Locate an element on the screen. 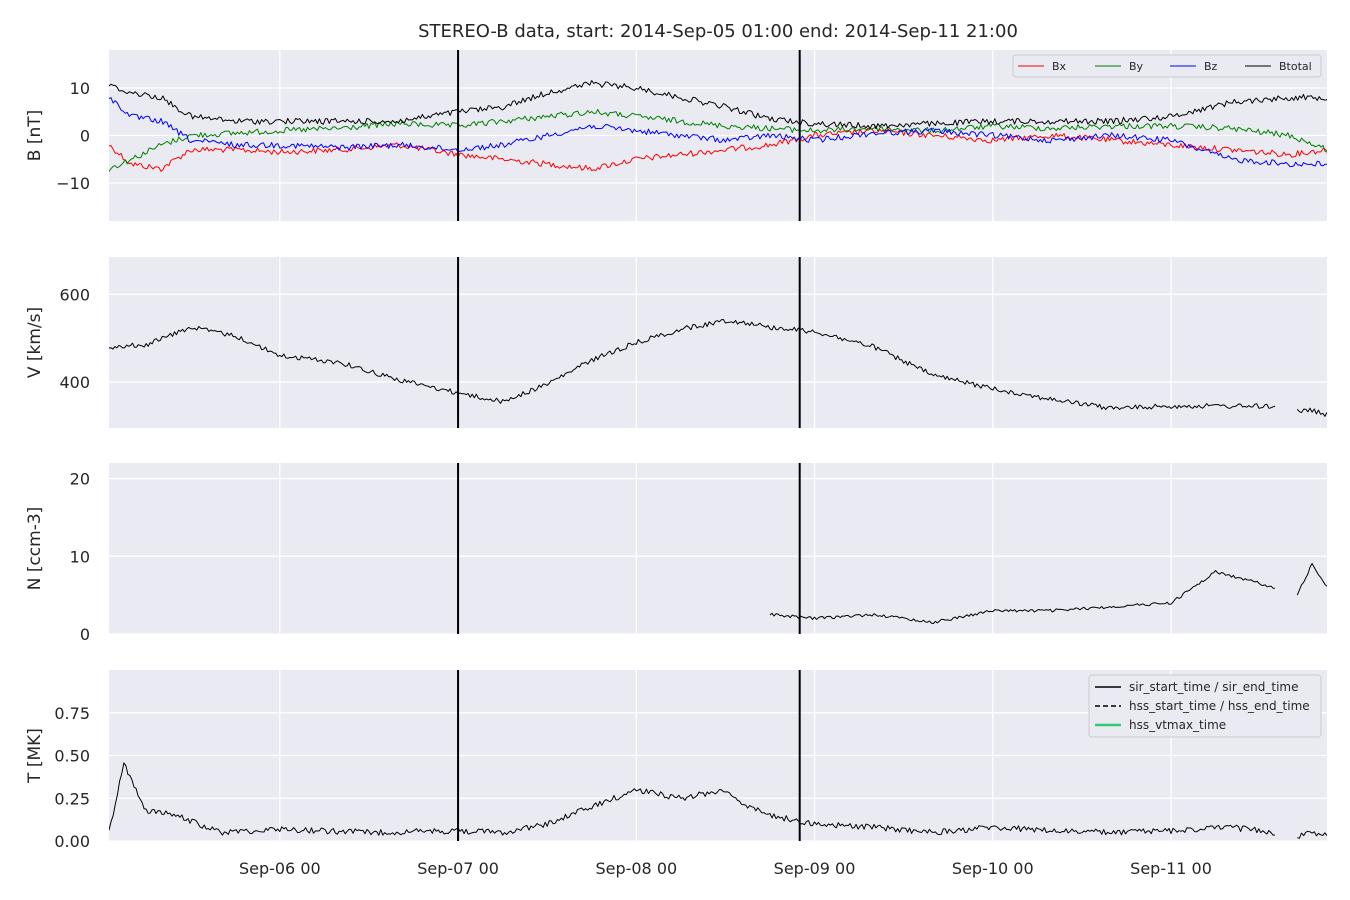  x-tick-label: Sep-10 00 is located at coordinates (993, 868).